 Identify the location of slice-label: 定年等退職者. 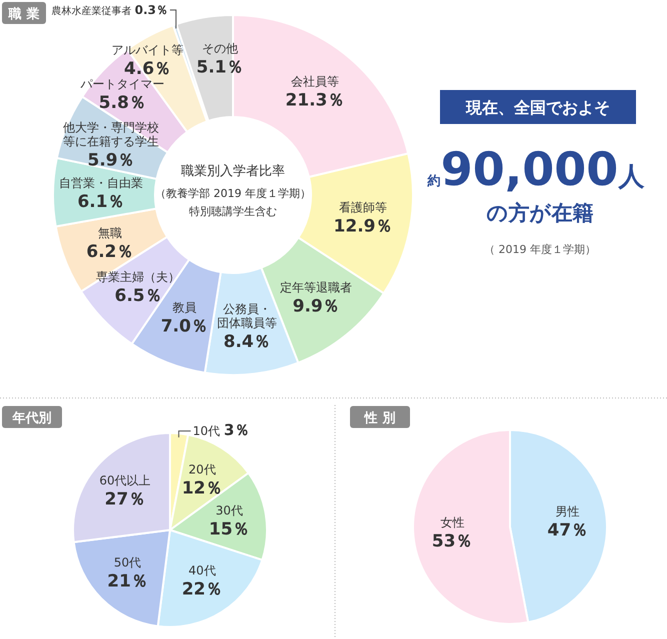
(316, 287).